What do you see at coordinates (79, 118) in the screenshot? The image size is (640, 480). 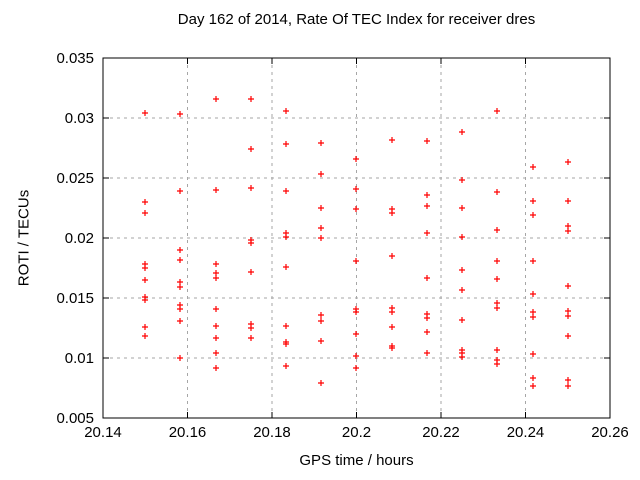 I see `y-tick-label: 0.03` at bounding box center [79, 118].